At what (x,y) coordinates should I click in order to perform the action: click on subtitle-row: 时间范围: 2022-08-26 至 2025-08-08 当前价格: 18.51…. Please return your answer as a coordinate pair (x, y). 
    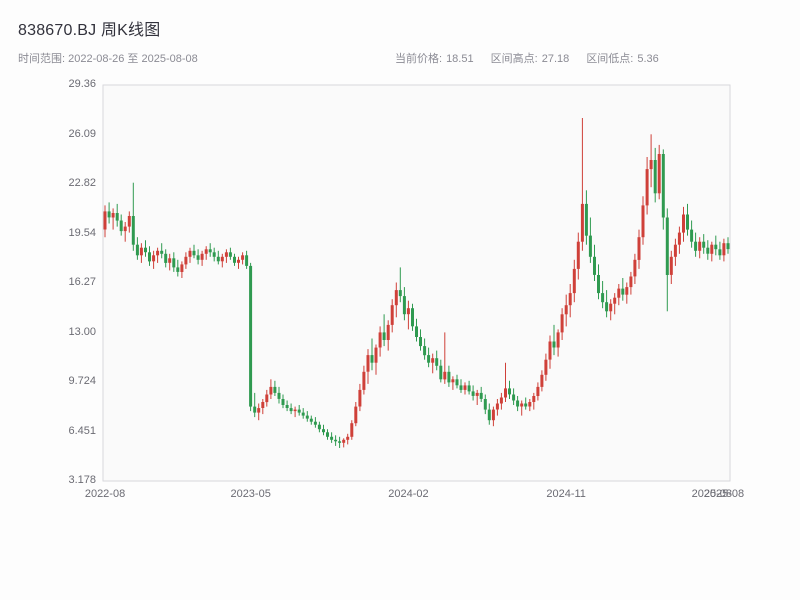
    Looking at the image, I should click on (400, 58).